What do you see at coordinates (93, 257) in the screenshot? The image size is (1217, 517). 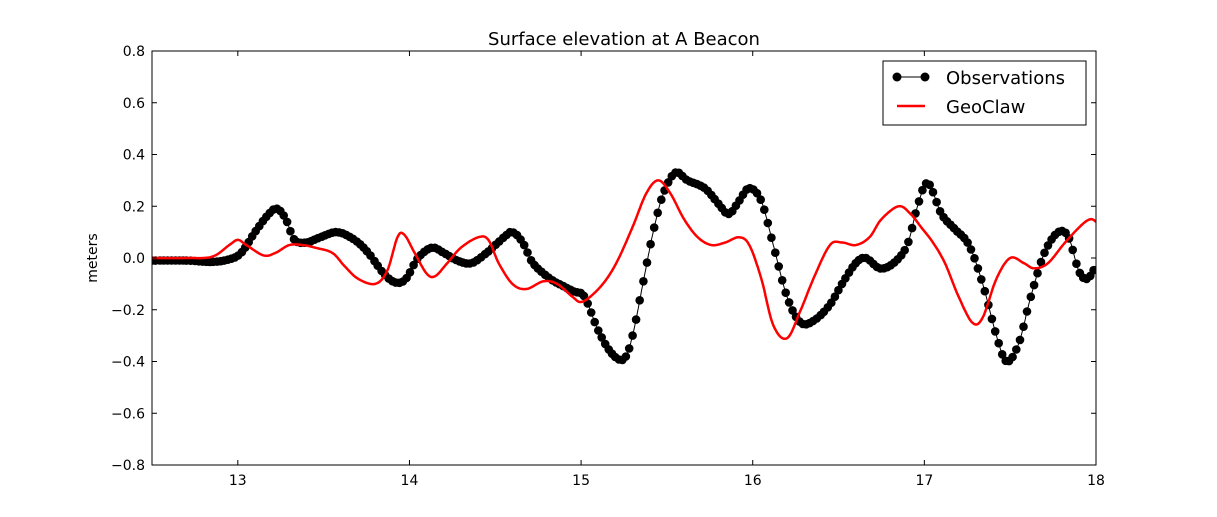 I see `y-axis-label: meters` at bounding box center [93, 257].